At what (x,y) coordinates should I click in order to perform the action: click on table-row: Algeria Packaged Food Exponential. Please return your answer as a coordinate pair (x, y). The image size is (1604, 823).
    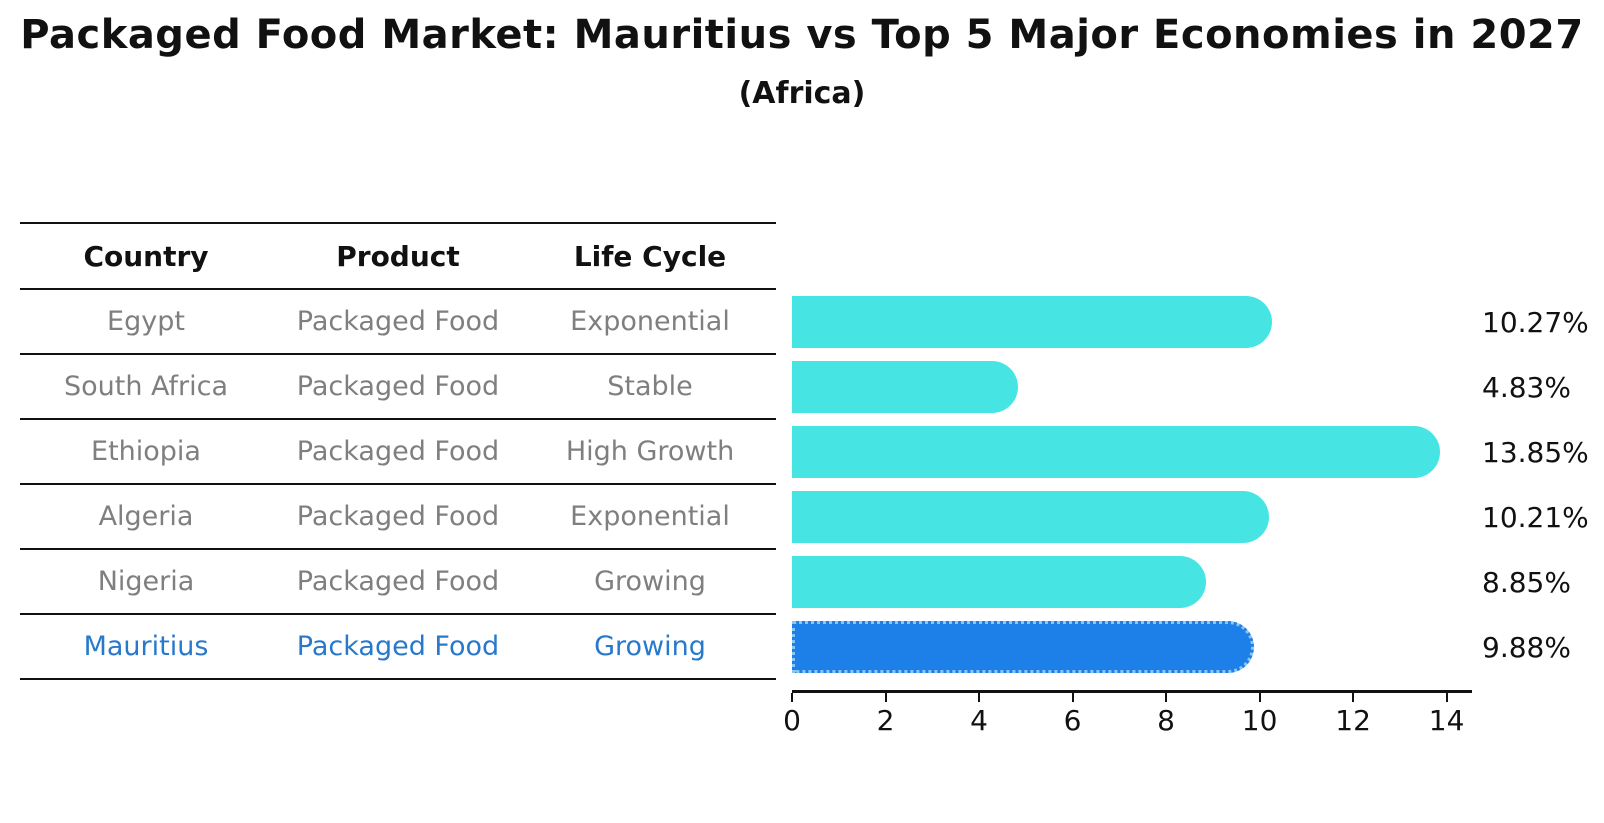
    Looking at the image, I should click on (398, 517).